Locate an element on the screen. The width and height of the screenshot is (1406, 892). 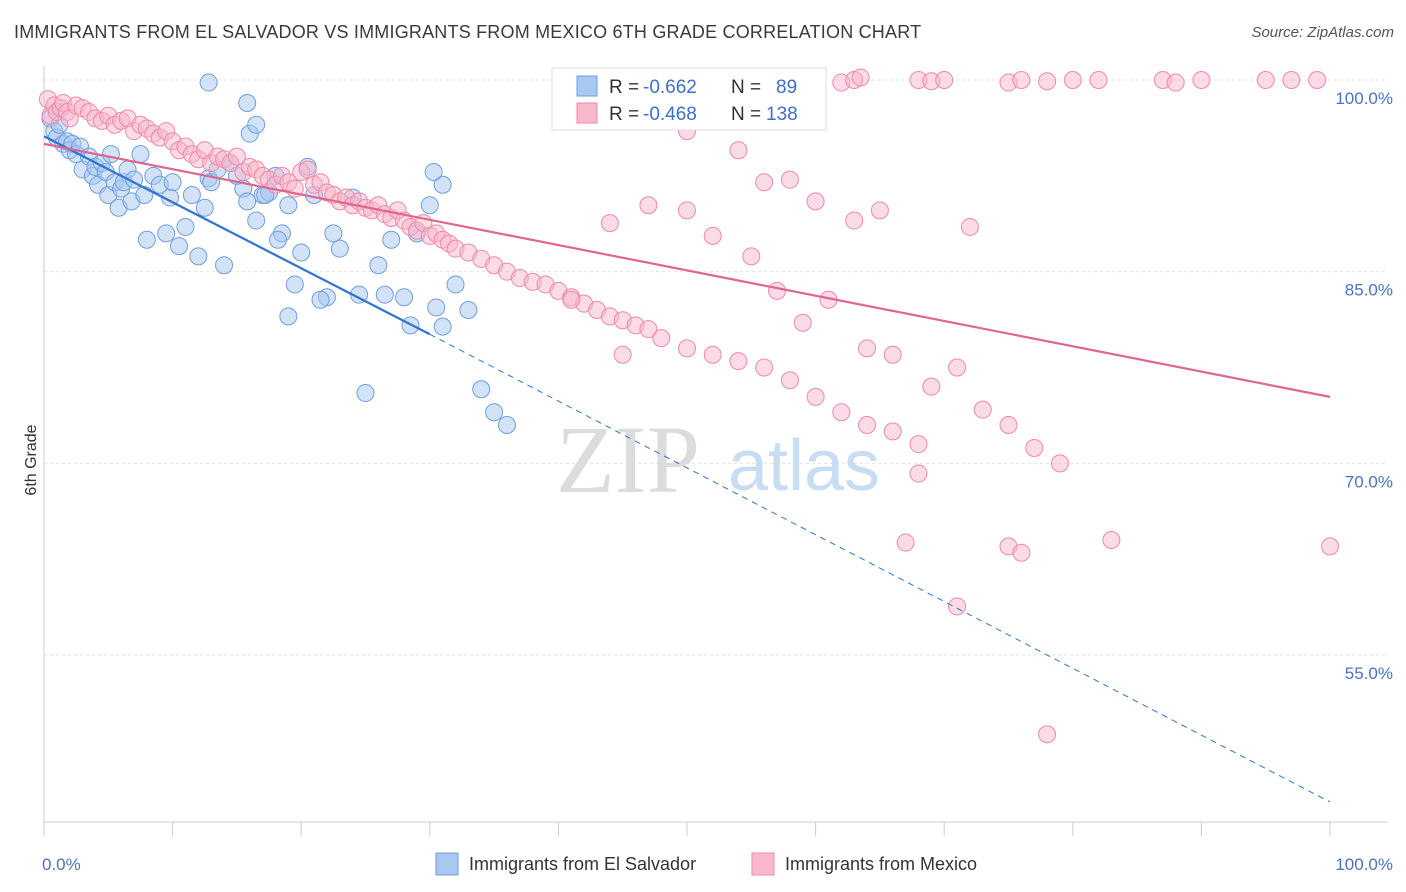
legend-n-value-1: 89 is located at coordinates (786, 87).